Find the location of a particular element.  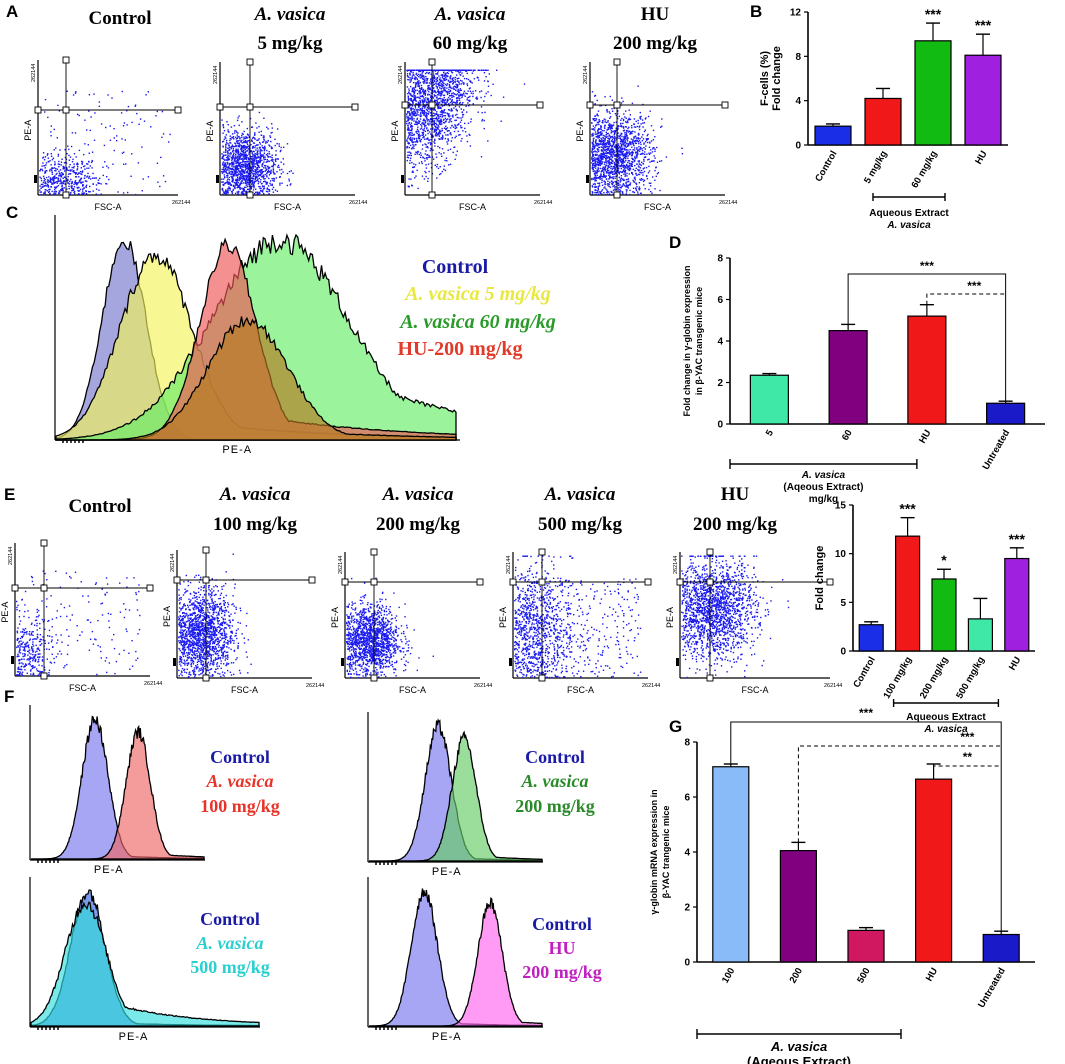

x-tick-label-D: HU is located at coordinates (925, 437).